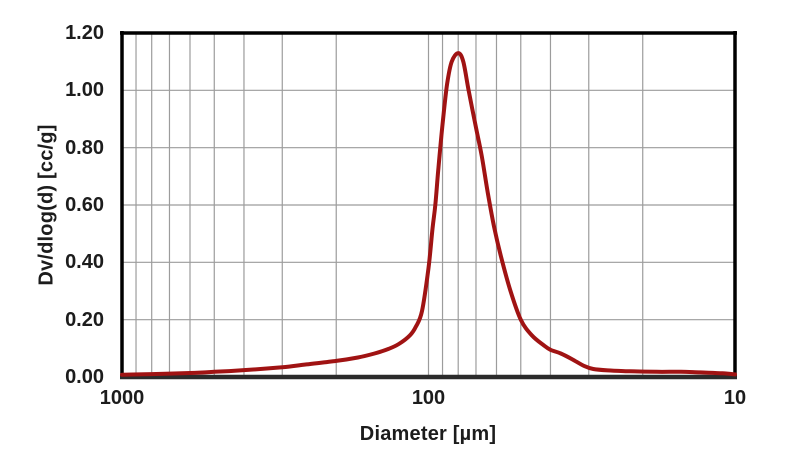  What do you see at coordinates (84, 377) in the screenshot?
I see `y-tick-label: 0.00` at bounding box center [84, 377].